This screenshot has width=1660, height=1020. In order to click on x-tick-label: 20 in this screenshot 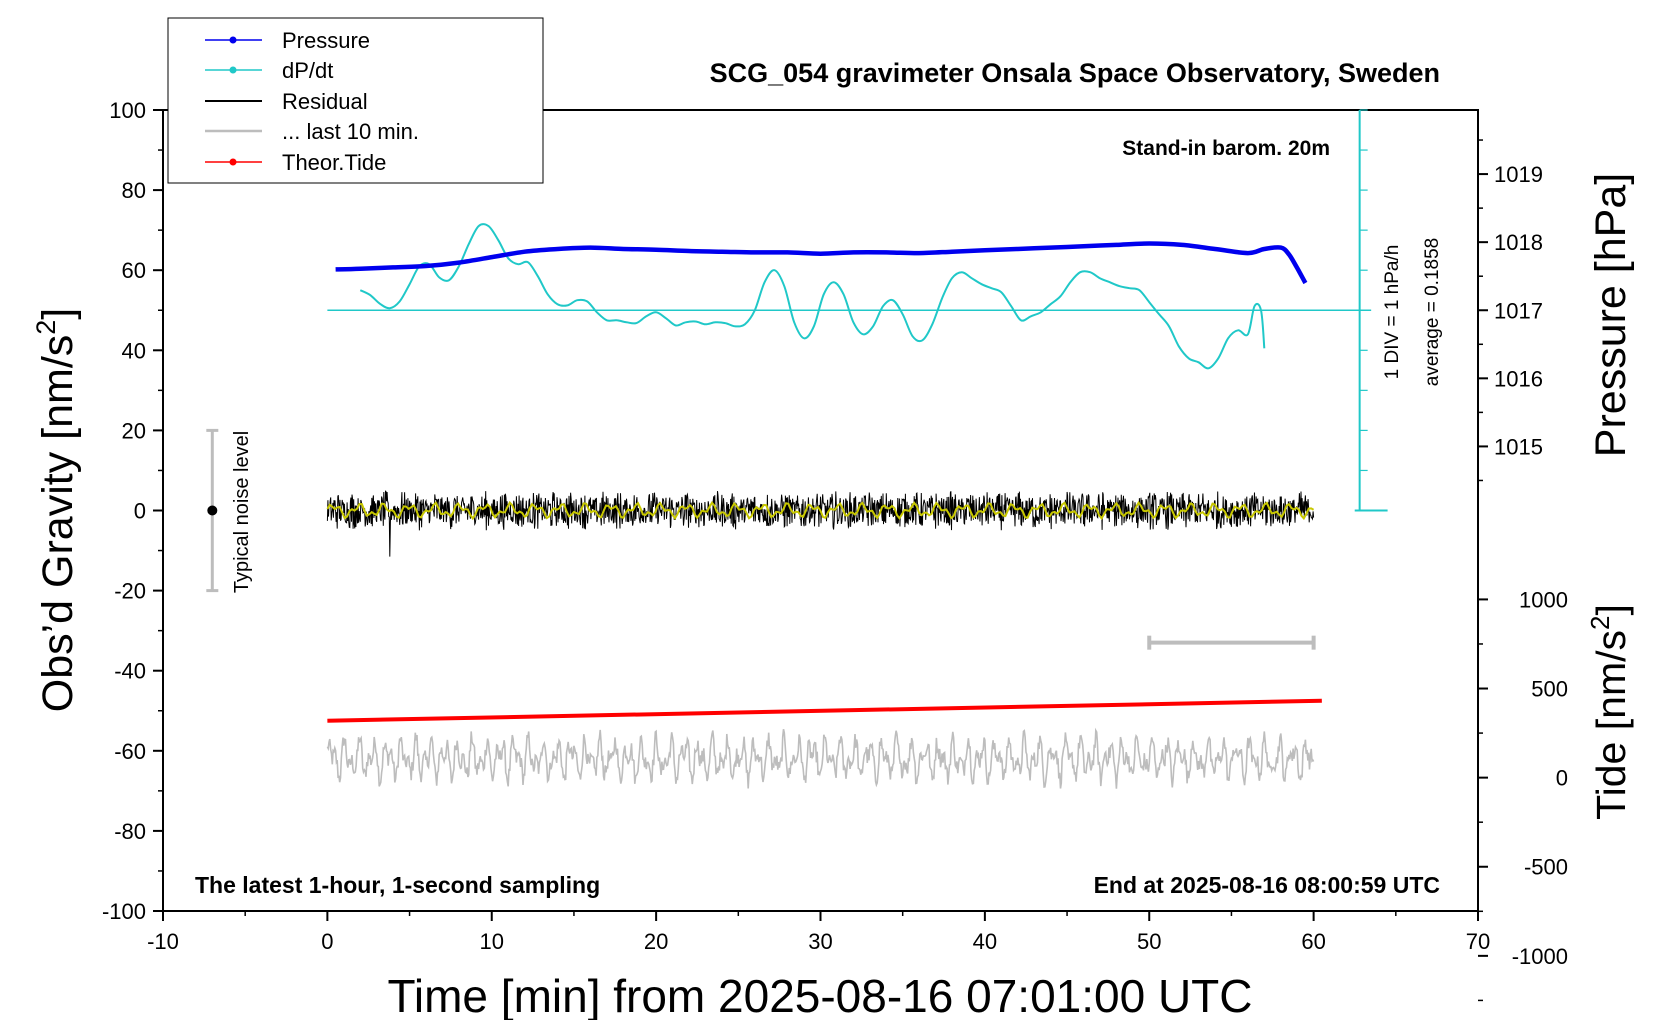, I will do `click(656, 941)`.